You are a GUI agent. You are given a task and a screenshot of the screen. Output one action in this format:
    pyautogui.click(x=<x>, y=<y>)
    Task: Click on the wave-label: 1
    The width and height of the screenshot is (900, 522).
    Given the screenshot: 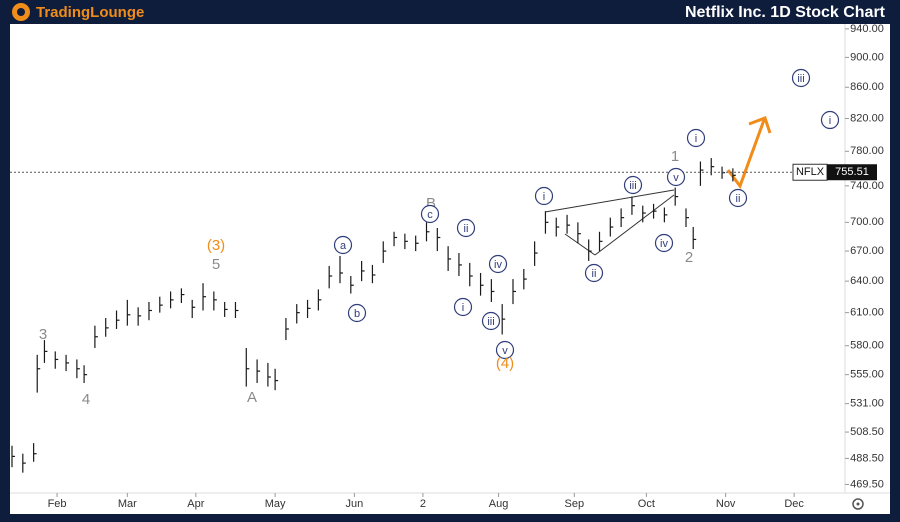 What is the action you would take?
    pyautogui.click(x=675, y=156)
    